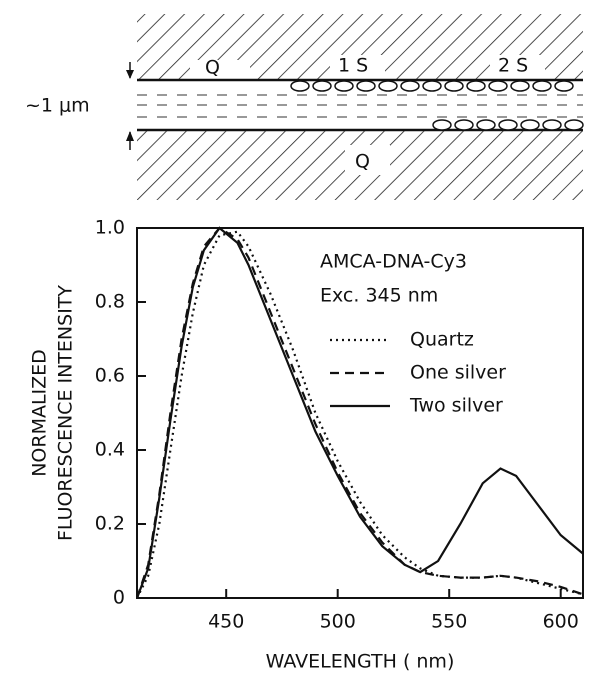  Describe the element at coordinates (437, 105) in the screenshot. I see `silver-particles` at that location.